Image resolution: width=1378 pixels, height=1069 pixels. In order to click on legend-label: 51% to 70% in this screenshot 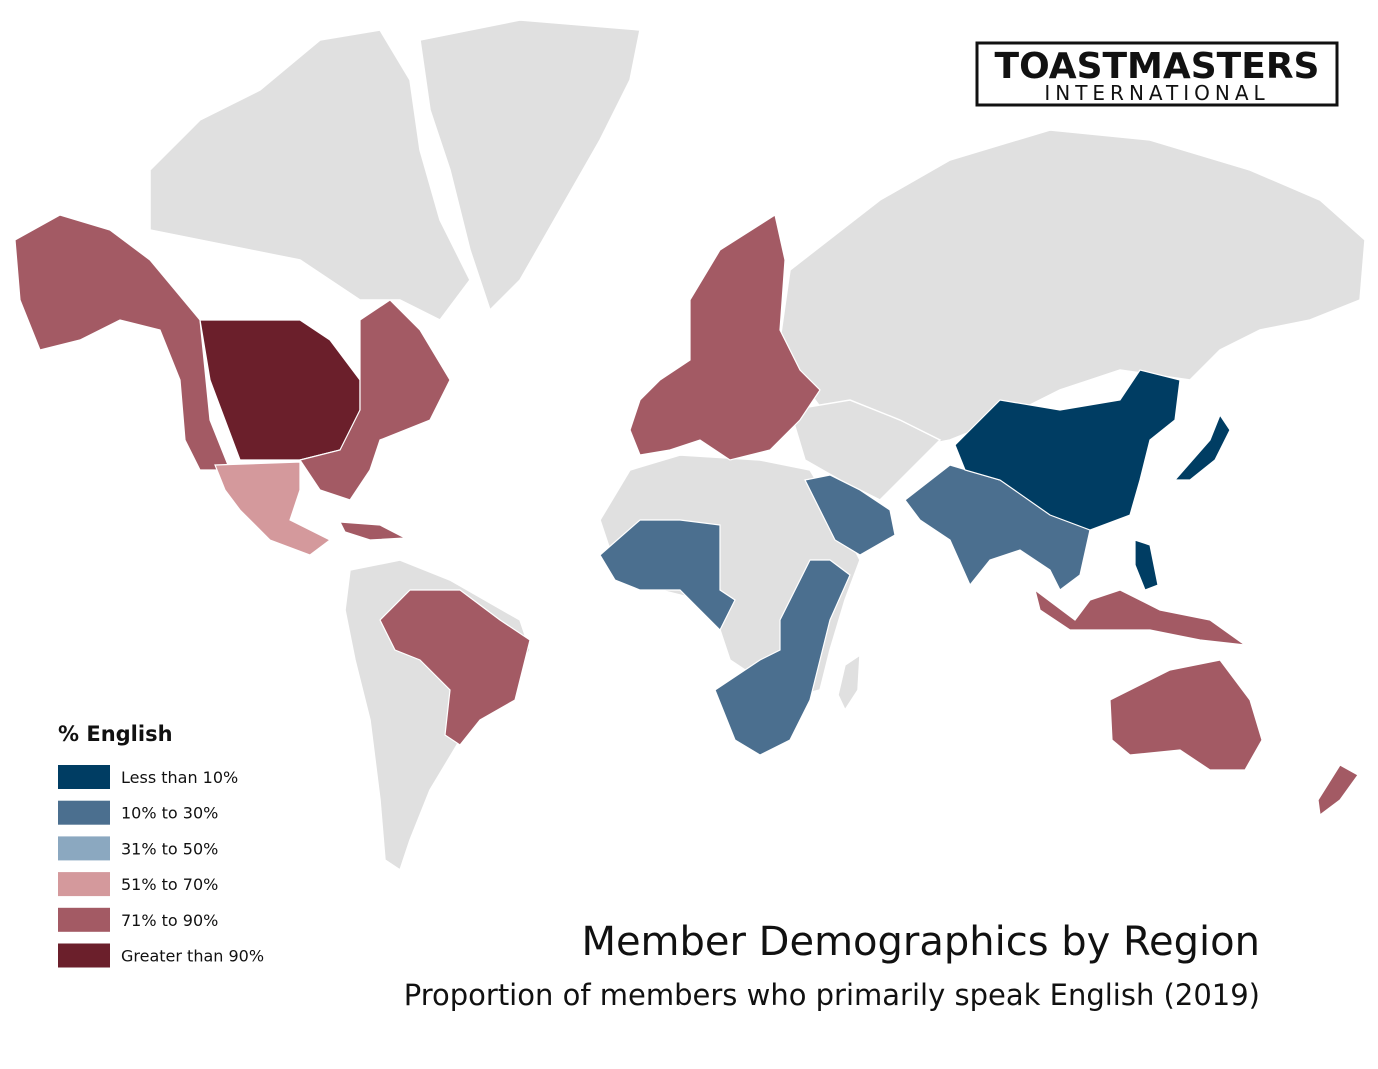, I will do `click(169, 884)`.